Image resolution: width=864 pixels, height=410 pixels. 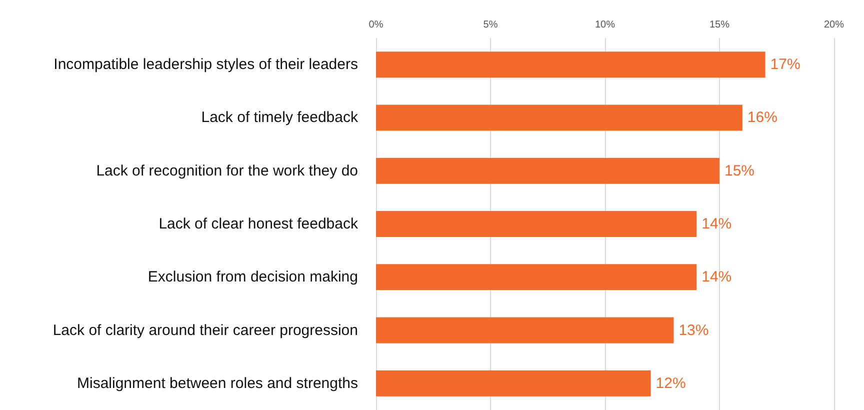 I want to click on y-tick-label: Misalignment between roles and strengths, so click(x=217, y=383).